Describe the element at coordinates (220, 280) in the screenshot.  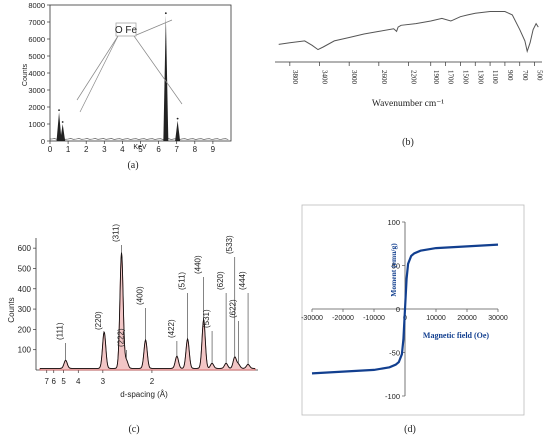
I see `xrd-peak-label: (620)` at that location.